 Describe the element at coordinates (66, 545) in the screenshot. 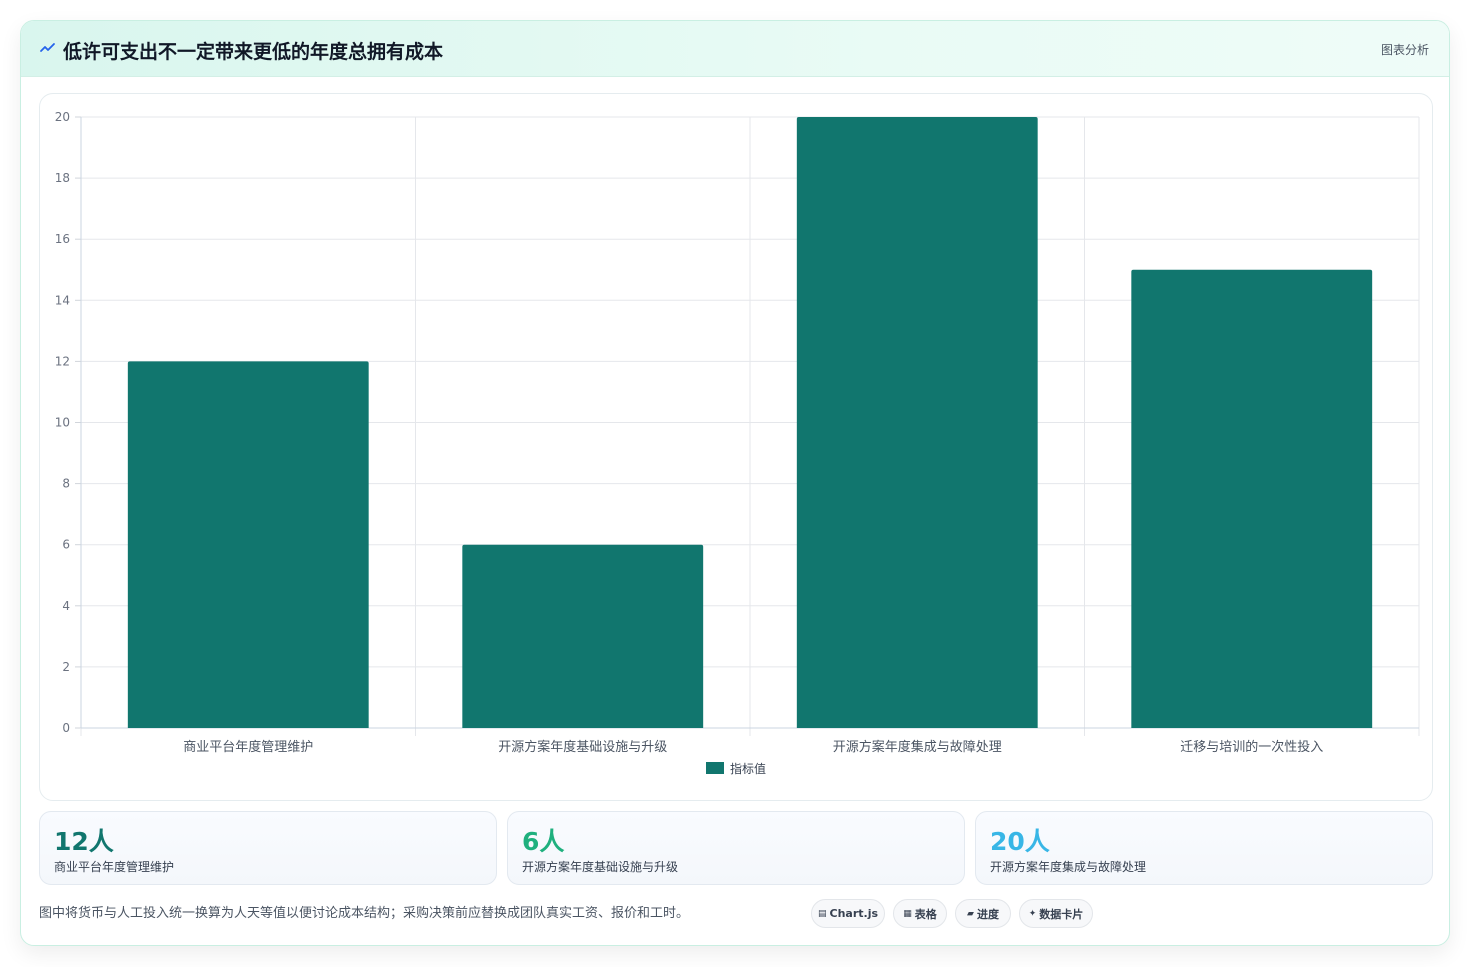

I see `y-tick-label: 6` at that location.